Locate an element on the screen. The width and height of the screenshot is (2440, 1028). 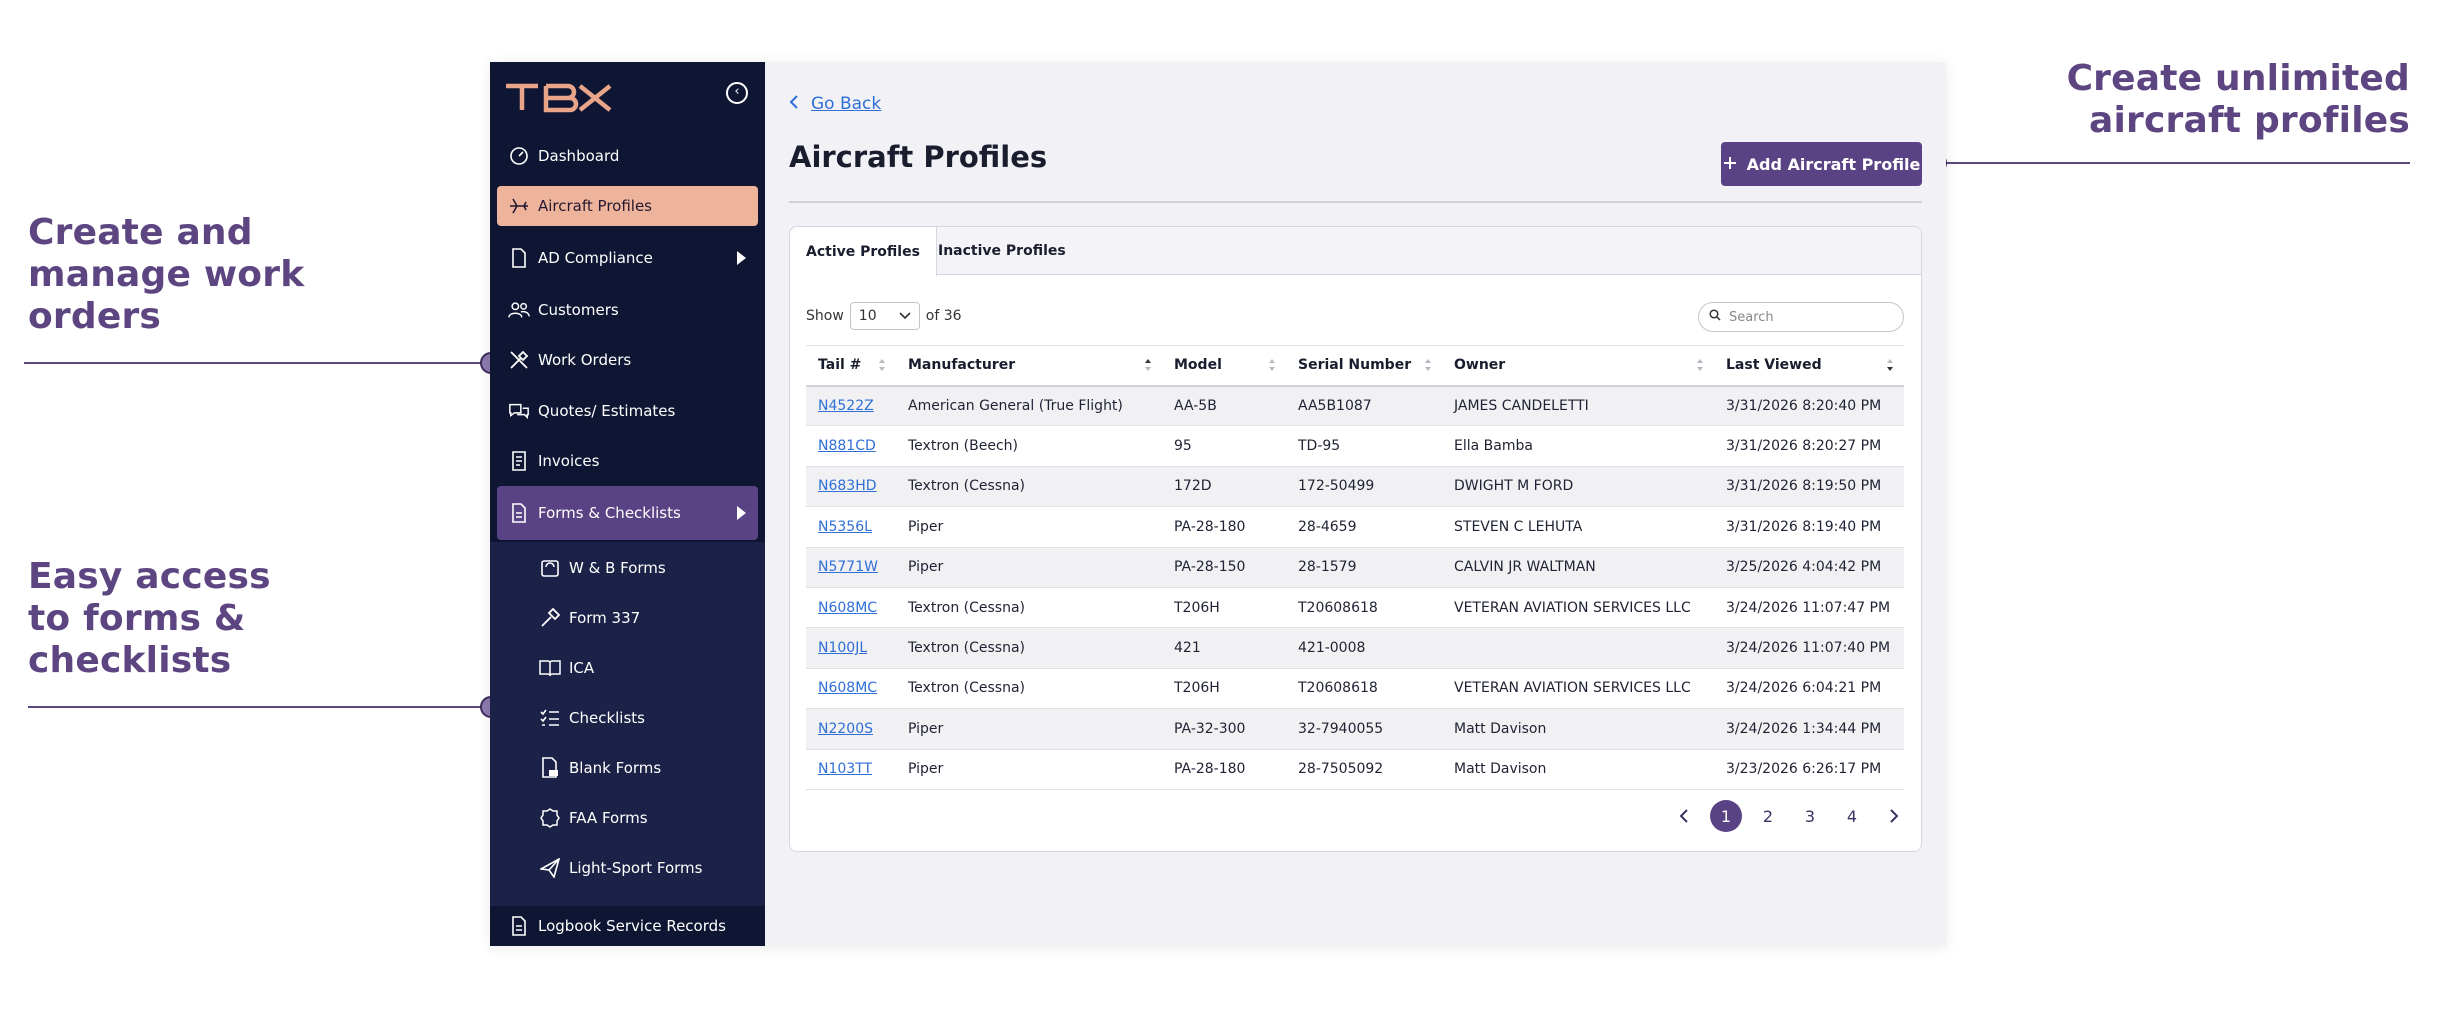
table-cell-tail: N5356L is located at coordinates (851, 527).